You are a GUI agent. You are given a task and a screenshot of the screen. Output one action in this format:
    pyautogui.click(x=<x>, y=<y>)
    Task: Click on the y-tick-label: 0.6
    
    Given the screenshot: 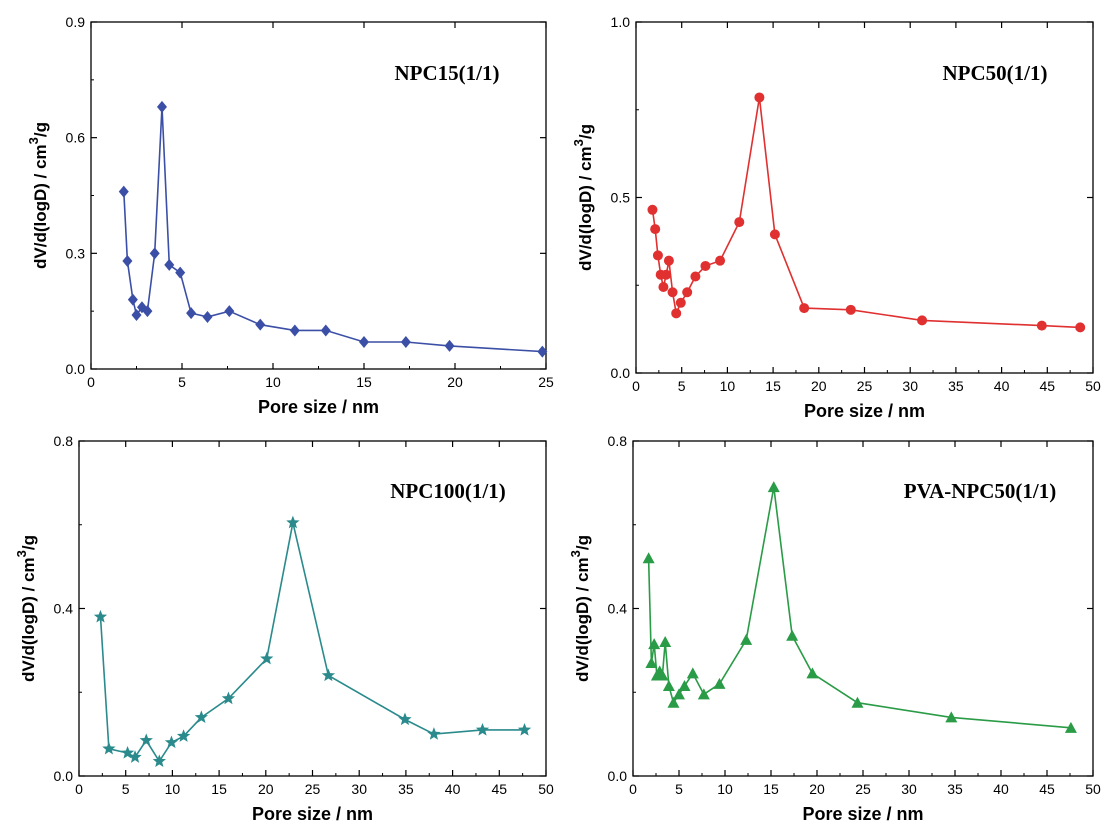 What is the action you would take?
    pyautogui.click(x=76, y=138)
    